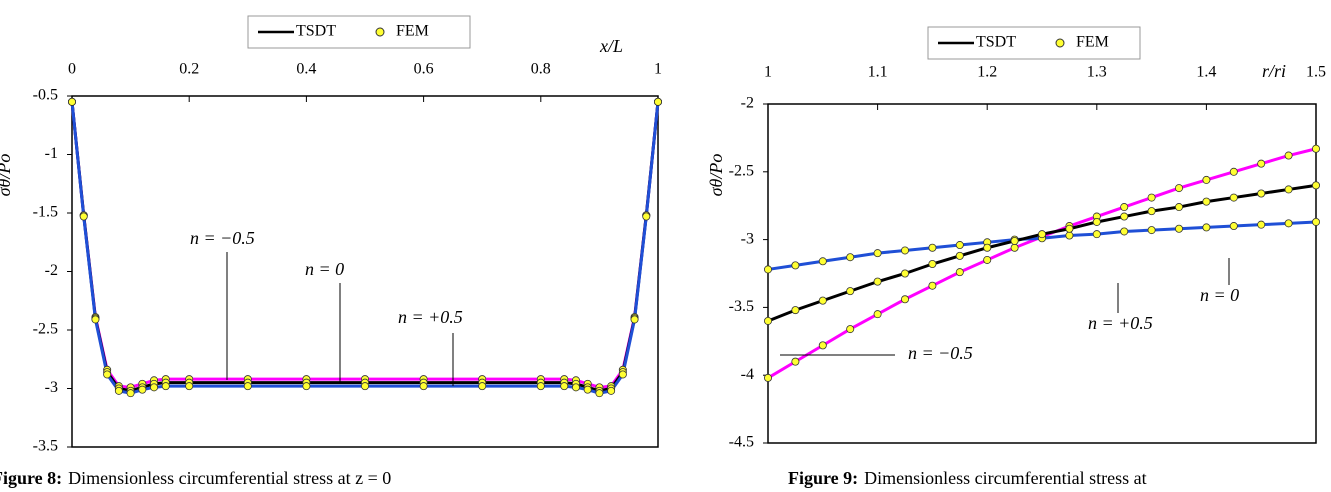 Image resolution: width=1331 pixels, height=492 pixels. What do you see at coordinates (1316, 72) in the screenshot?
I see `x-tick-label: 1.5` at bounding box center [1316, 72].